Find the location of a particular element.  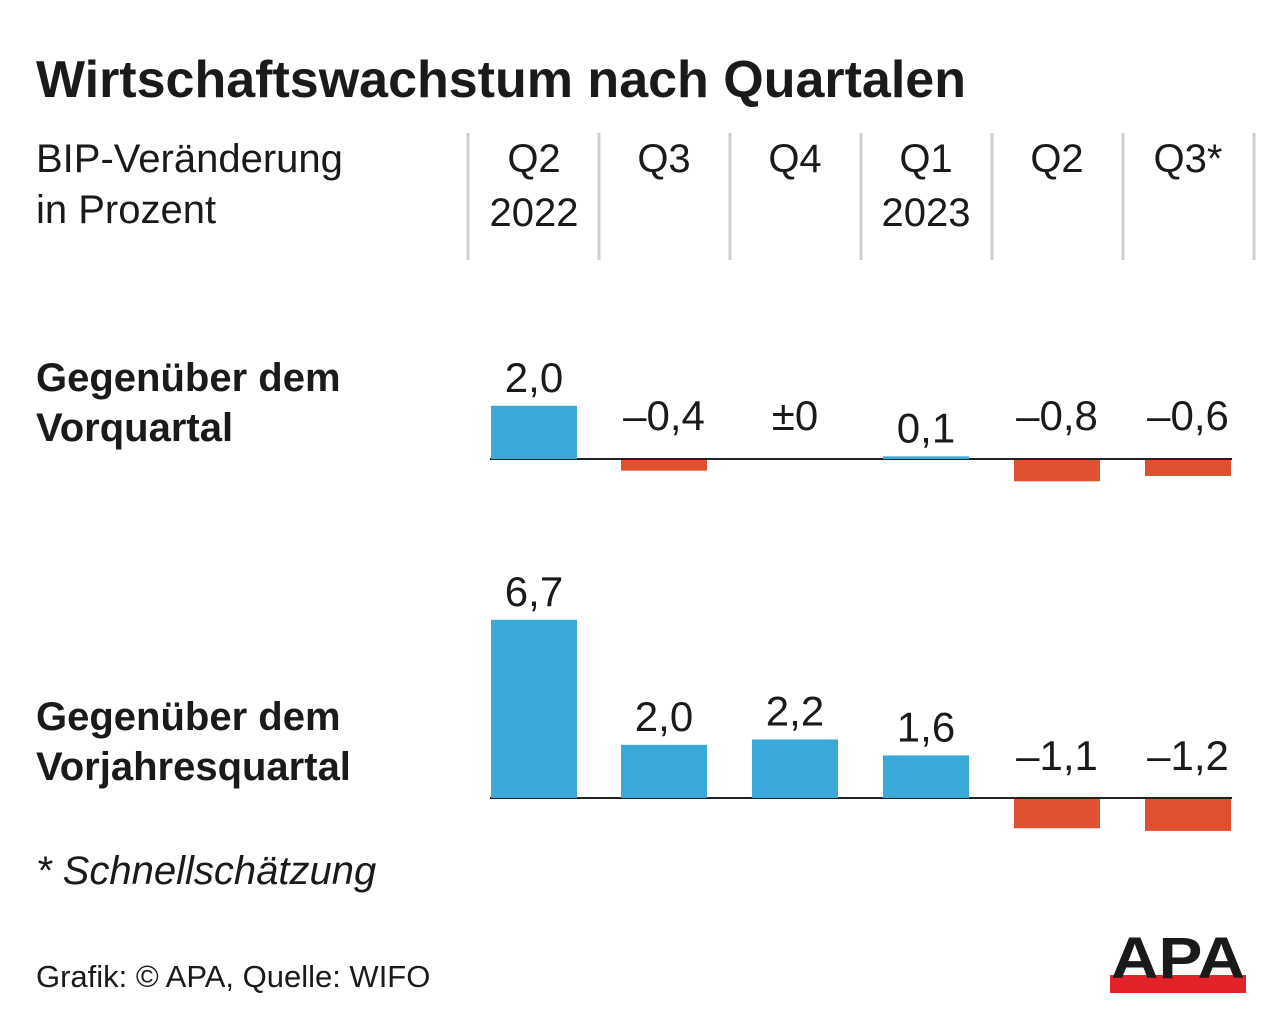

column-header-quarter: Q4 is located at coordinates (794, 159).